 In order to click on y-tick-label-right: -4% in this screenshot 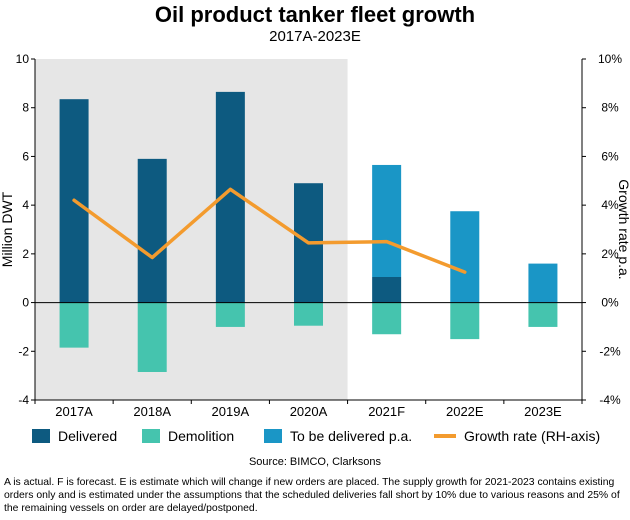, I will do `click(610, 400)`.